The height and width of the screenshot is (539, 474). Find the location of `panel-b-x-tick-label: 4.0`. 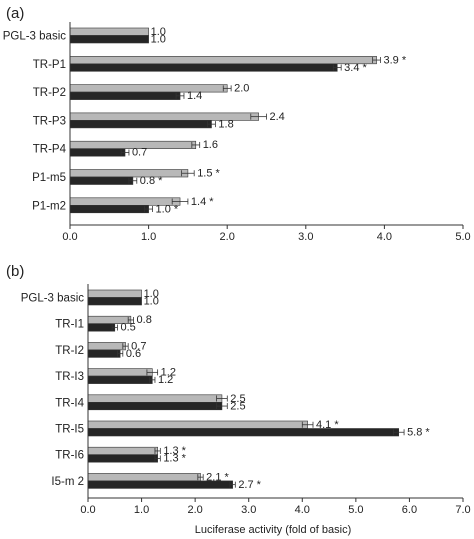

panel-b-x-tick-label: 4.0 is located at coordinates (302, 510).